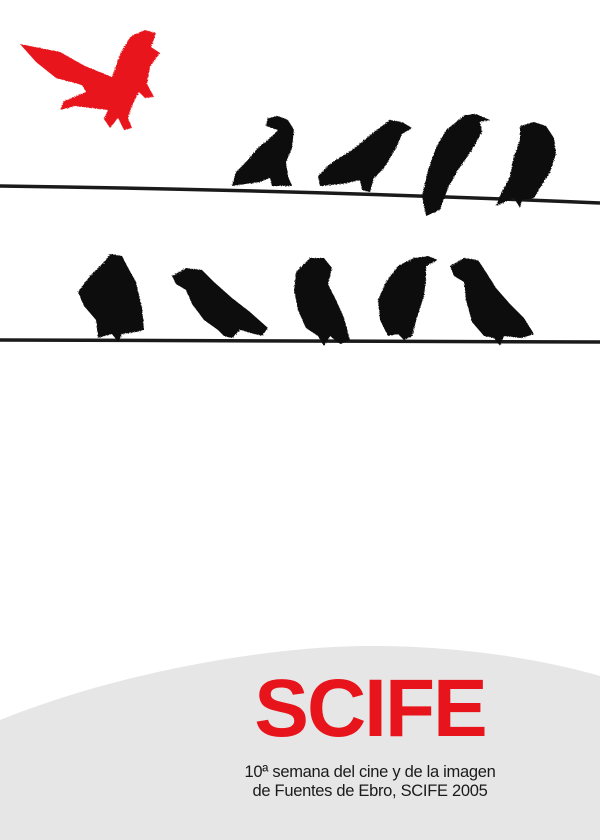 This screenshot has height=840, width=600. I want to click on bottom-wire, so click(300, 341).